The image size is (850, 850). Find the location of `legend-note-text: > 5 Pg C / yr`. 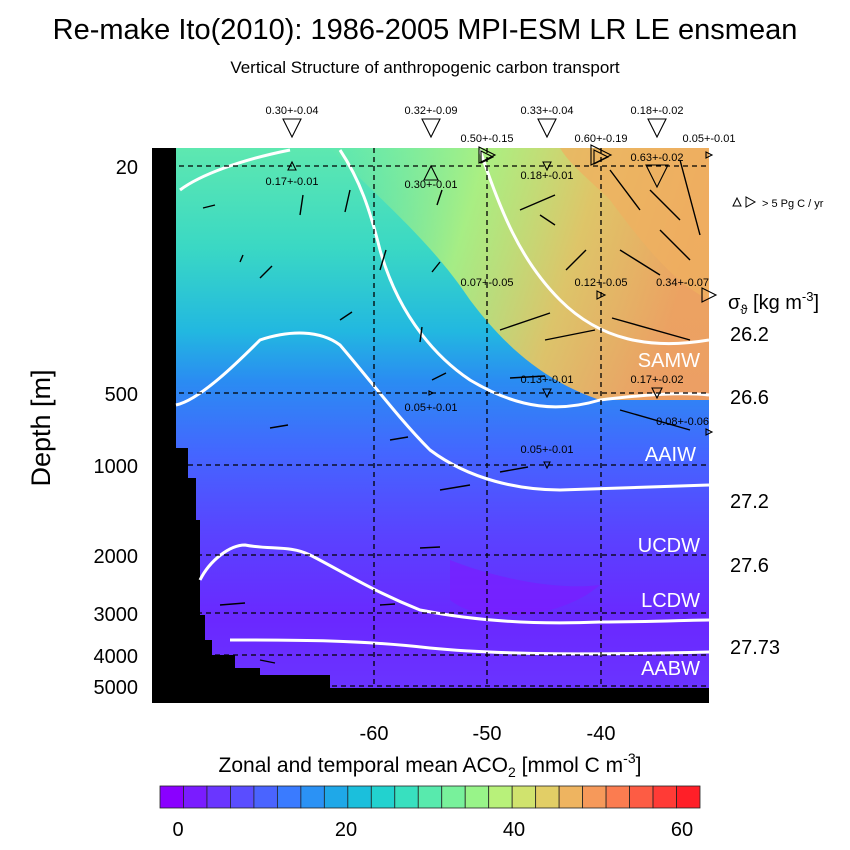

legend-note-text: > 5 Pg C / yr is located at coordinates (793, 204).